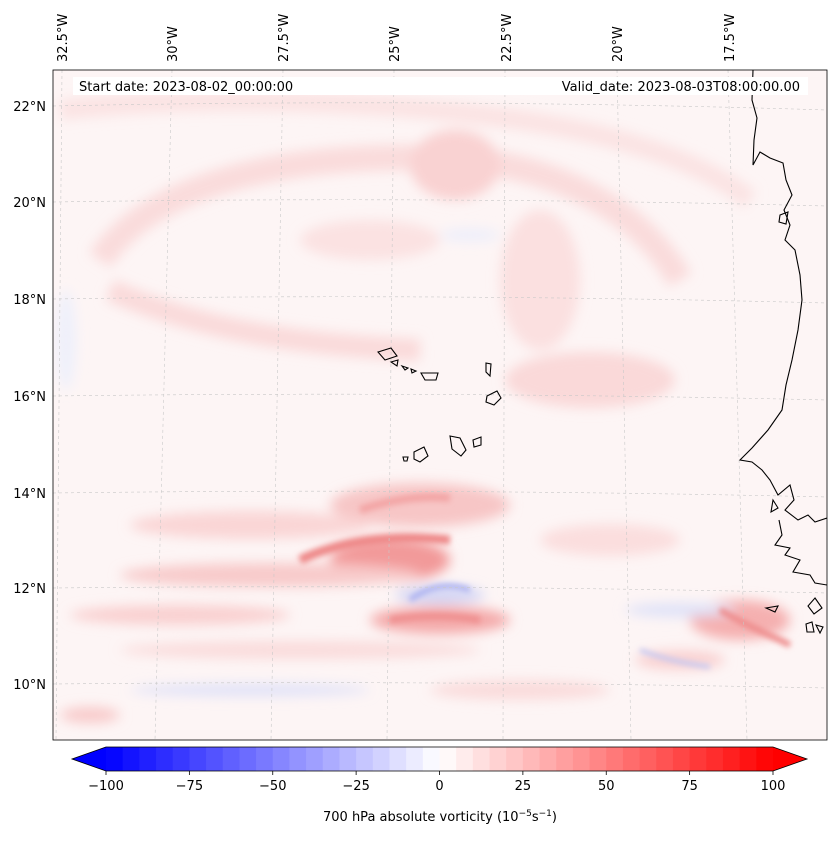 The width and height of the screenshot is (837, 843). I want to click on colorbar-extend-low, so click(89, 759).